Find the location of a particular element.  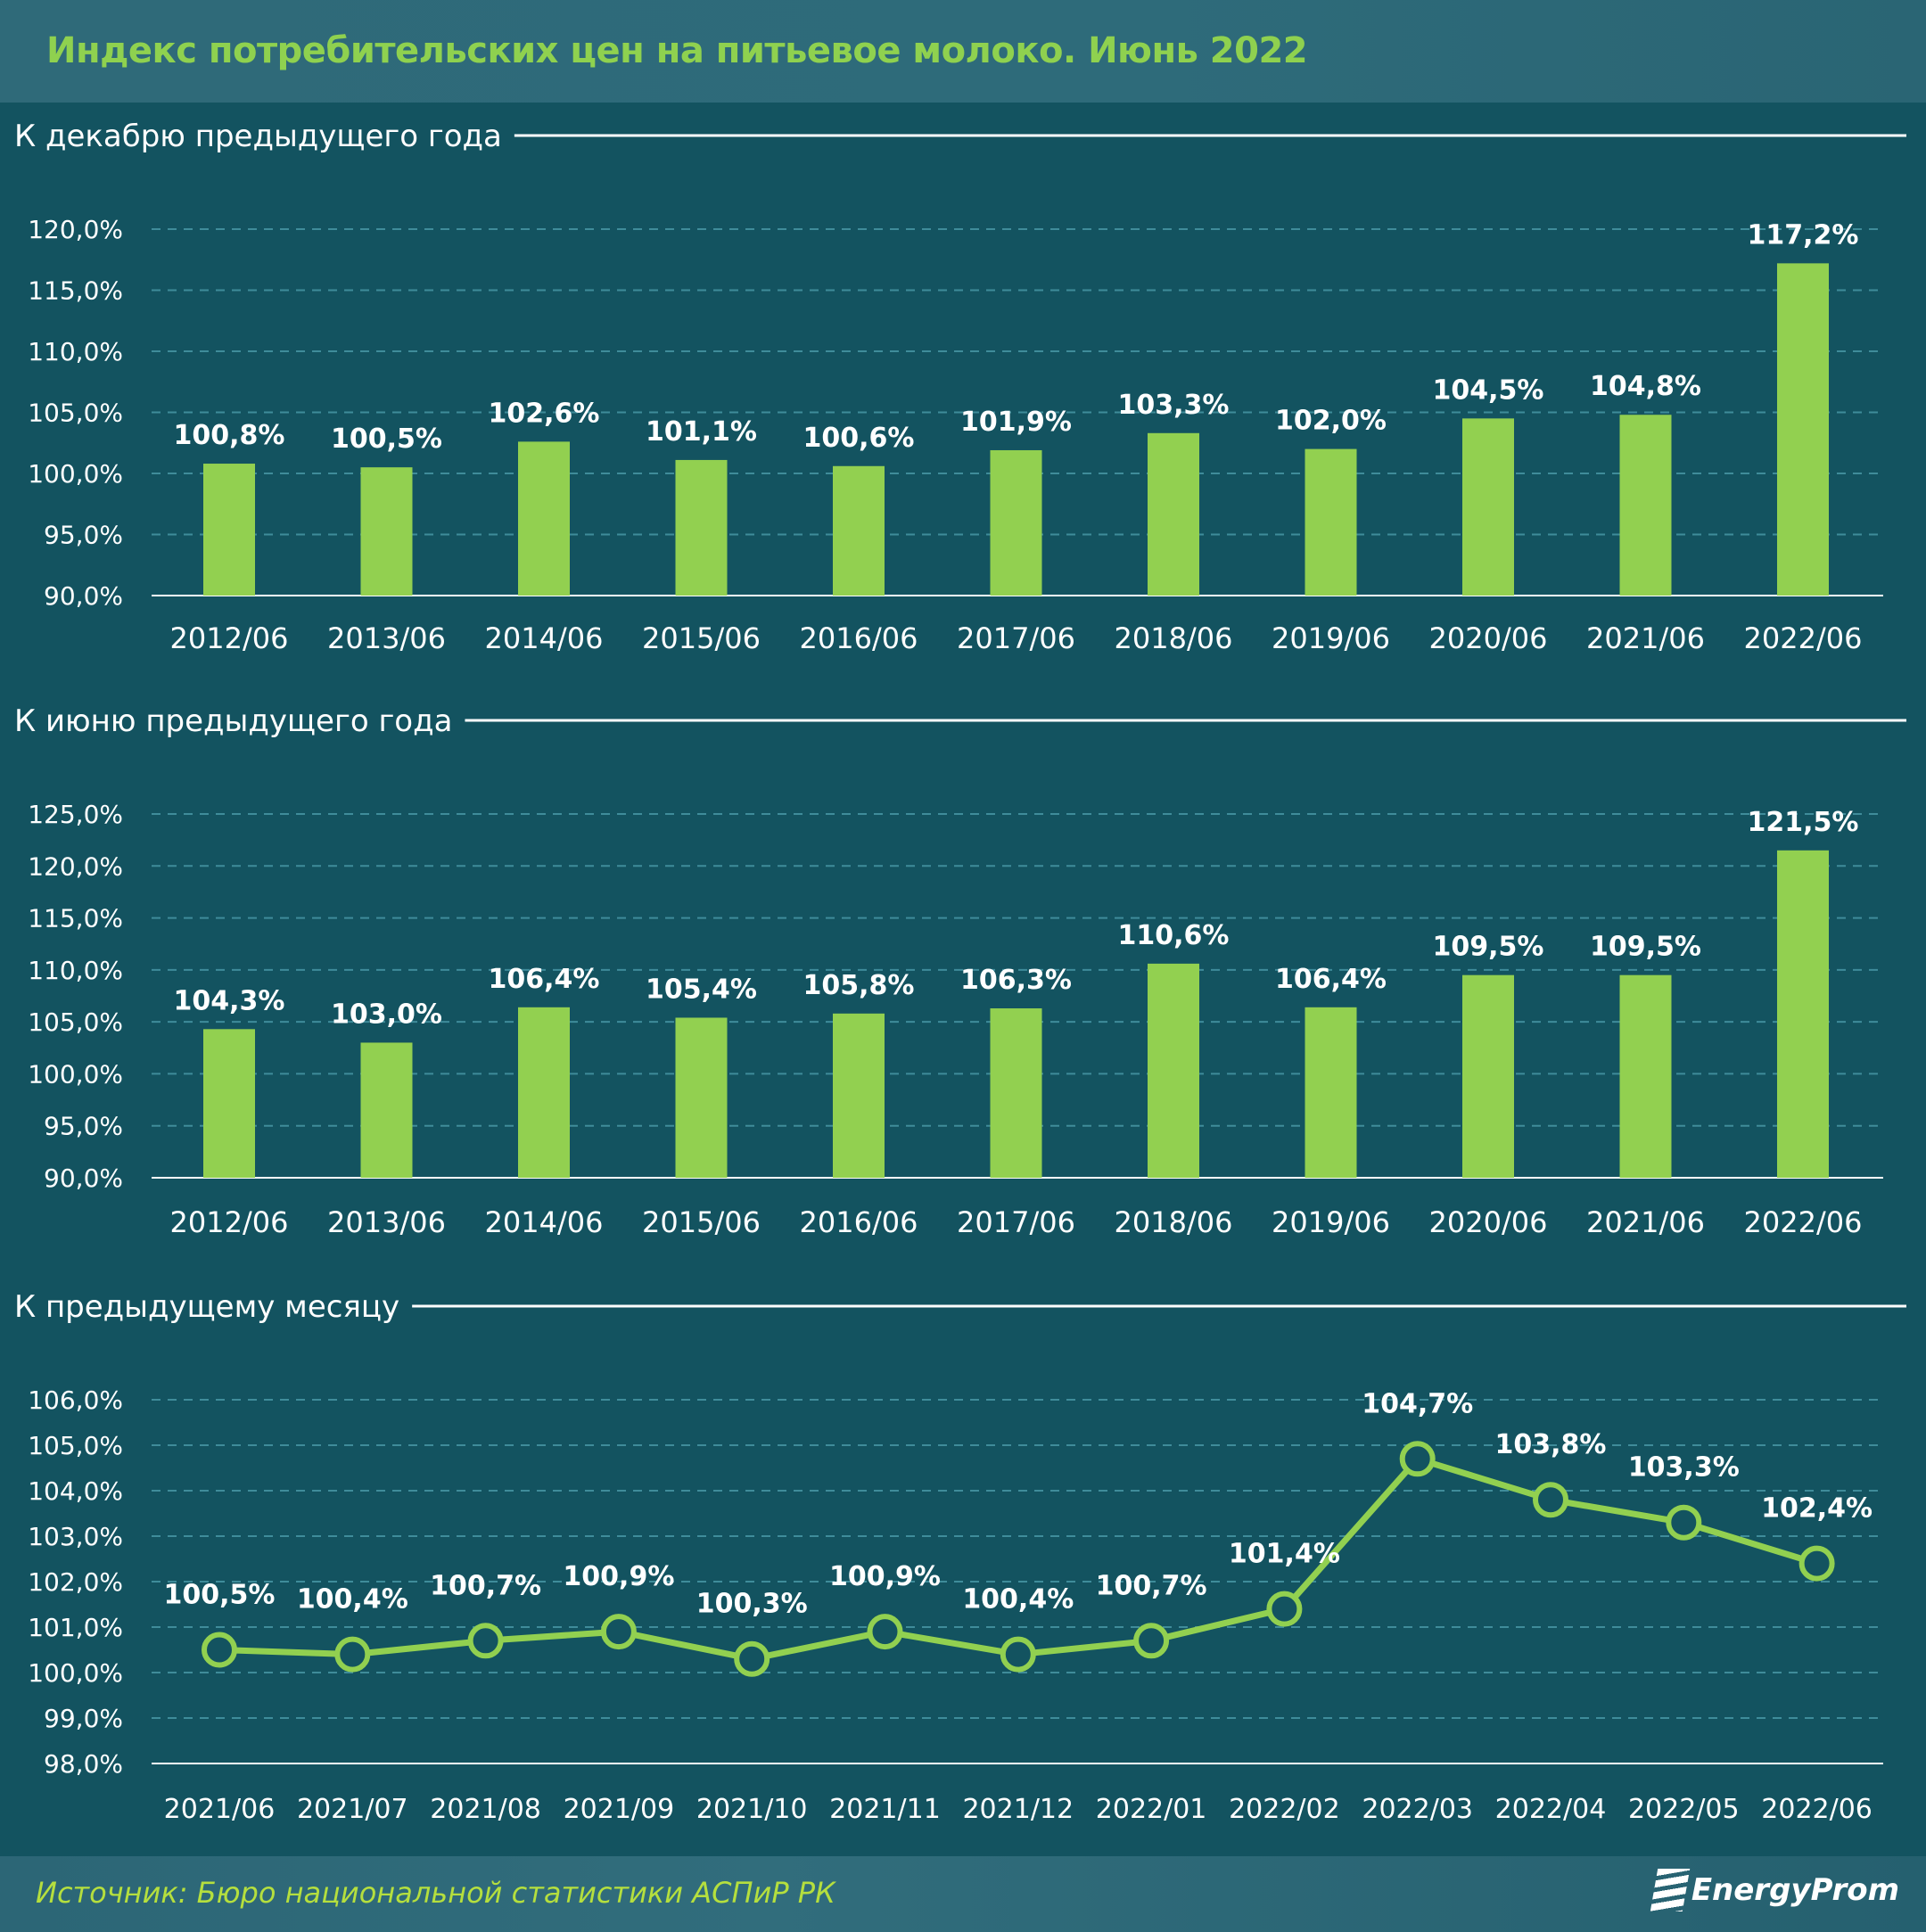

data-label: 104,3% is located at coordinates (229, 1000).